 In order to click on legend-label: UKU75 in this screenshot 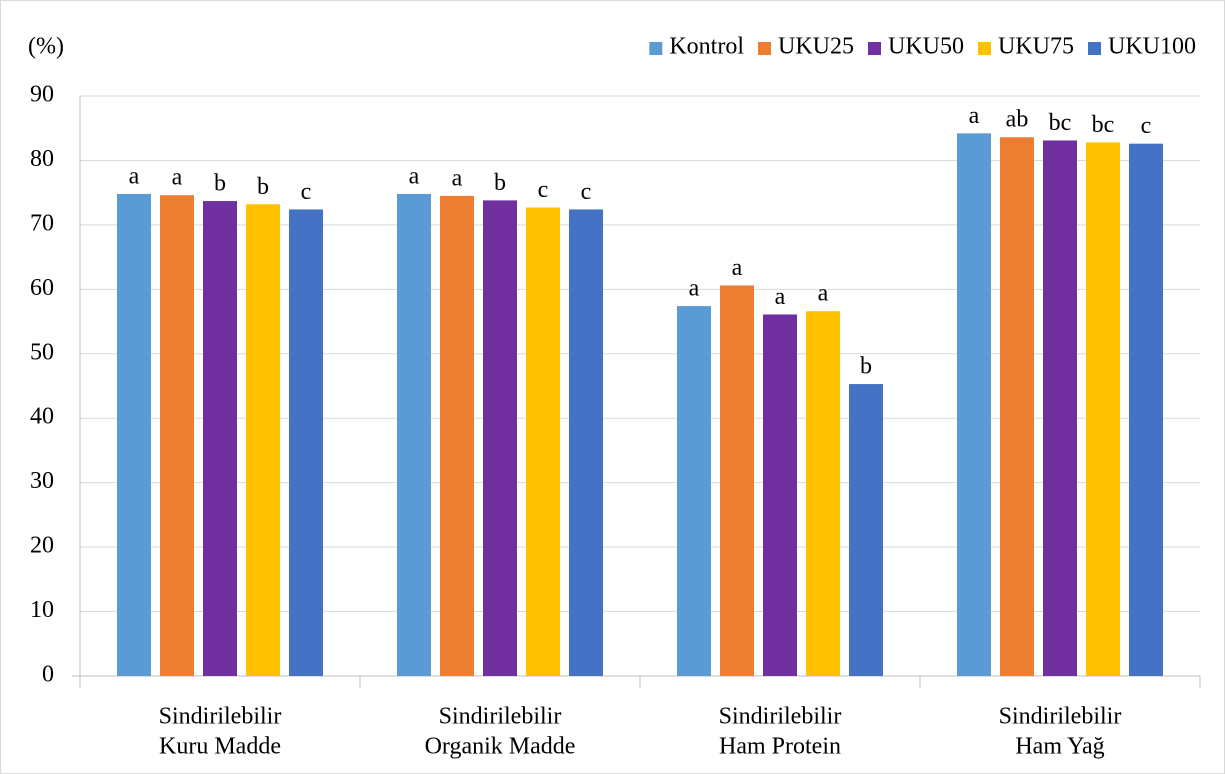, I will do `click(1036, 47)`.